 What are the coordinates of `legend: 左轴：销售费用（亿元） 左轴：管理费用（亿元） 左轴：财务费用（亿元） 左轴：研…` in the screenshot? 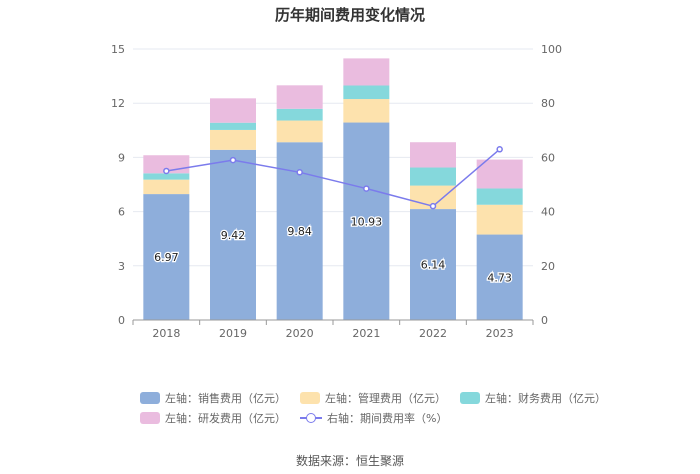 It's located at (373, 408).